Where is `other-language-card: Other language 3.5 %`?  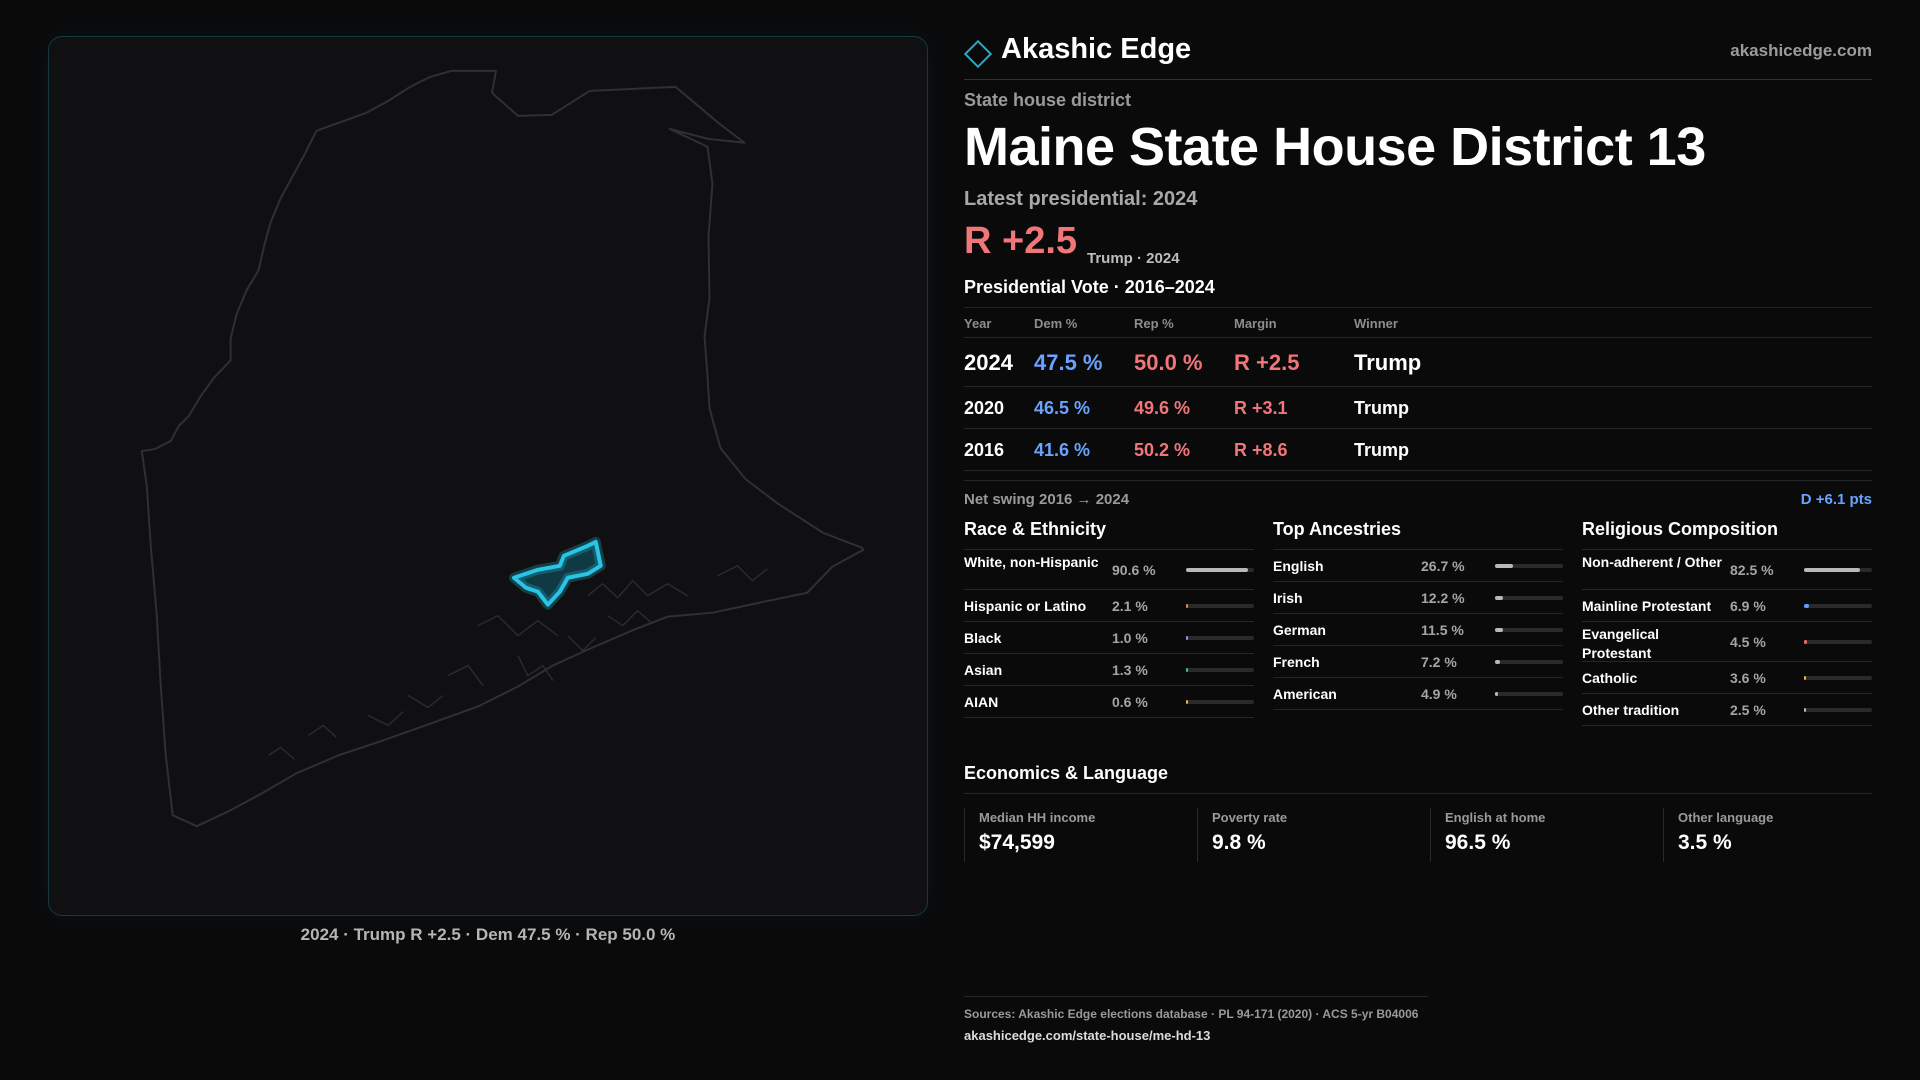
other-language-card: Other language 3.5 % is located at coordinates (1773, 835).